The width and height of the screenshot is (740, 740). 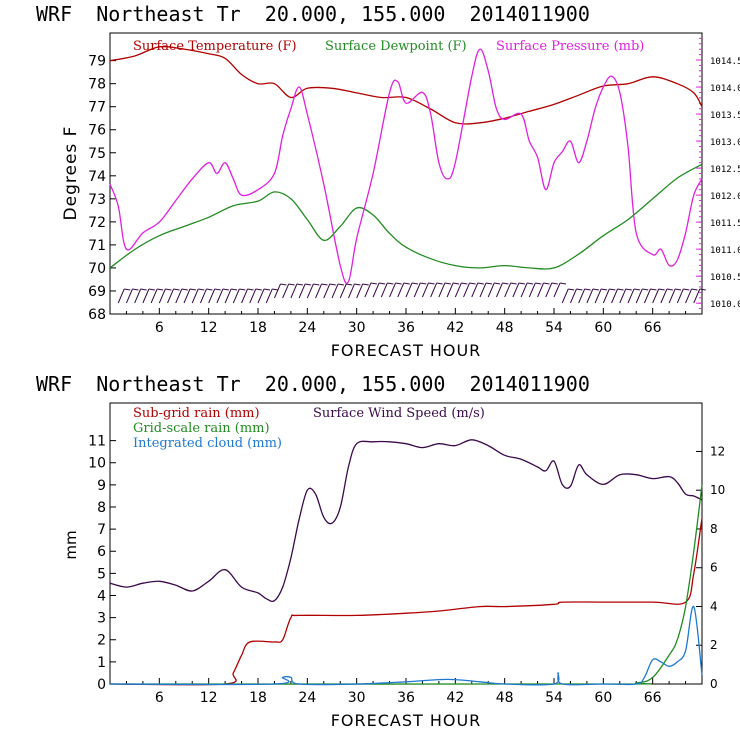 I want to click on y-tick-label: 9, so click(x=101, y=486).